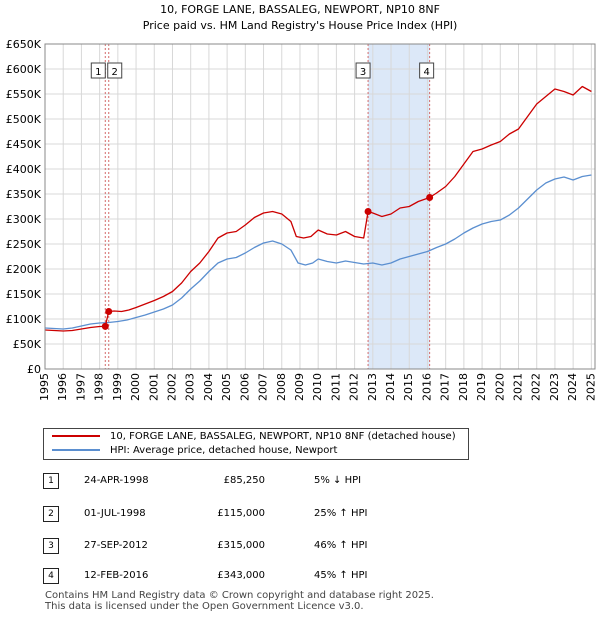  What do you see at coordinates (590, 387) in the screenshot?
I see `x-tick-label: 2025` at bounding box center [590, 387].